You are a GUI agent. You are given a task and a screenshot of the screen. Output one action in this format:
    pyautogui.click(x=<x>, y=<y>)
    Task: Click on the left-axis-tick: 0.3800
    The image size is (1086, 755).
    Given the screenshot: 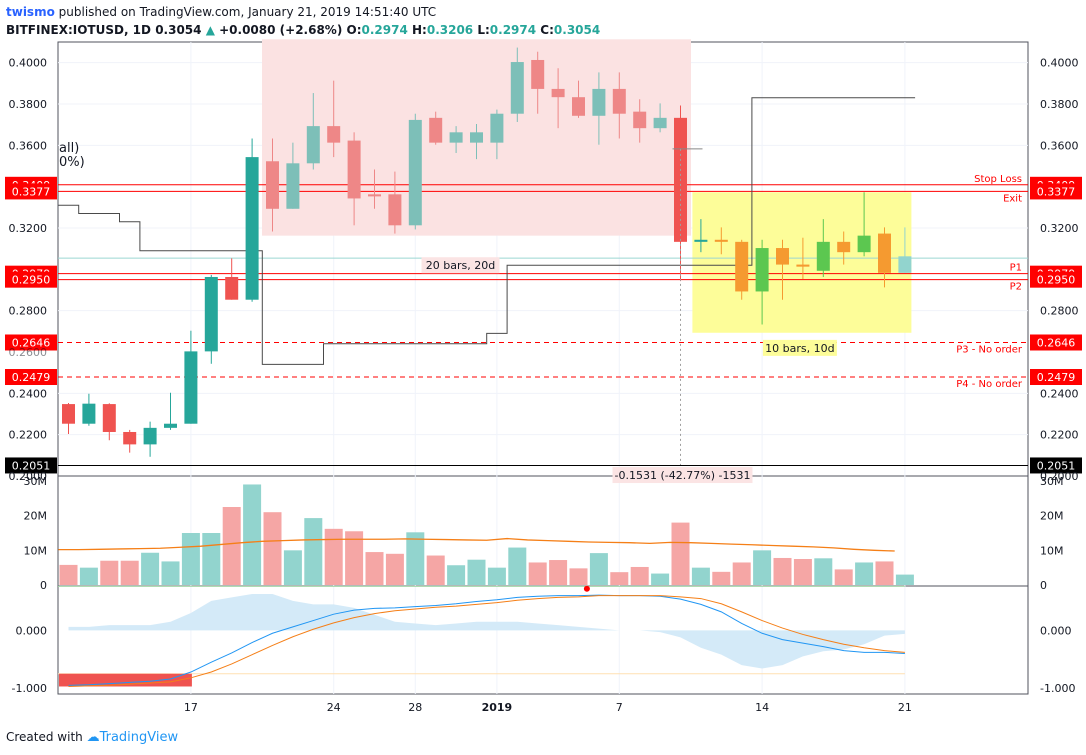 What is the action you would take?
    pyautogui.click(x=28, y=104)
    